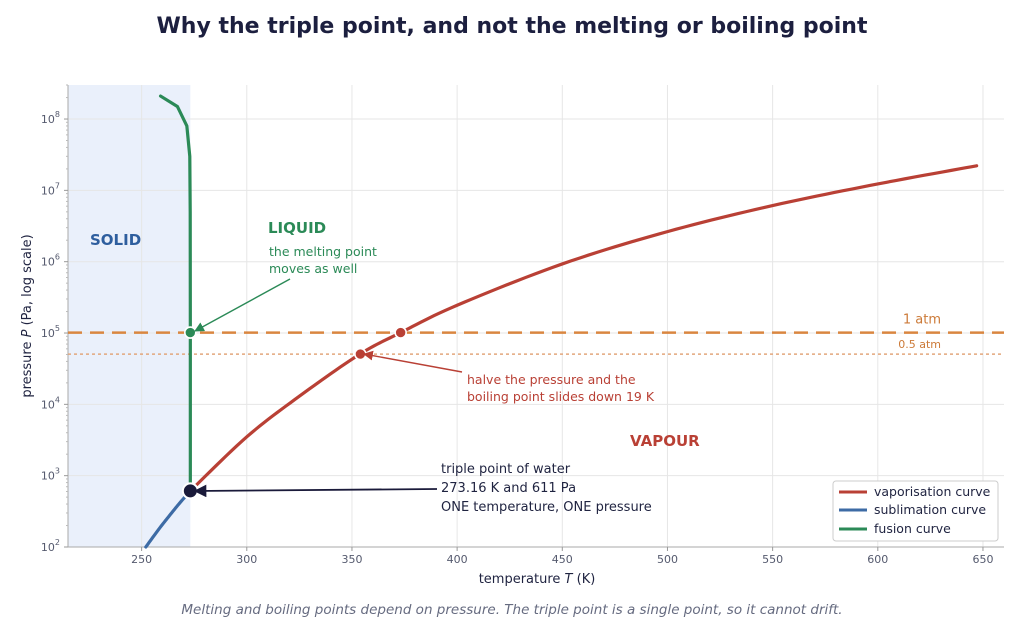 Image resolution: width=1024 pixels, height=637 pixels. I want to click on x-axis-label: temperature T (K), so click(537, 579).